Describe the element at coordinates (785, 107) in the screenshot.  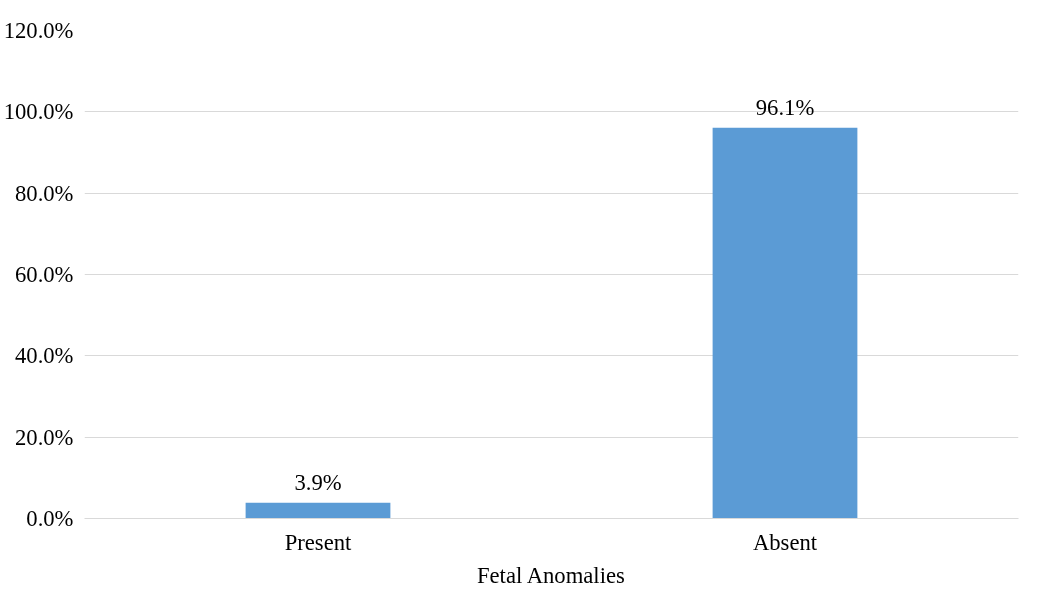
I see `data-label: 96.1%` at that location.